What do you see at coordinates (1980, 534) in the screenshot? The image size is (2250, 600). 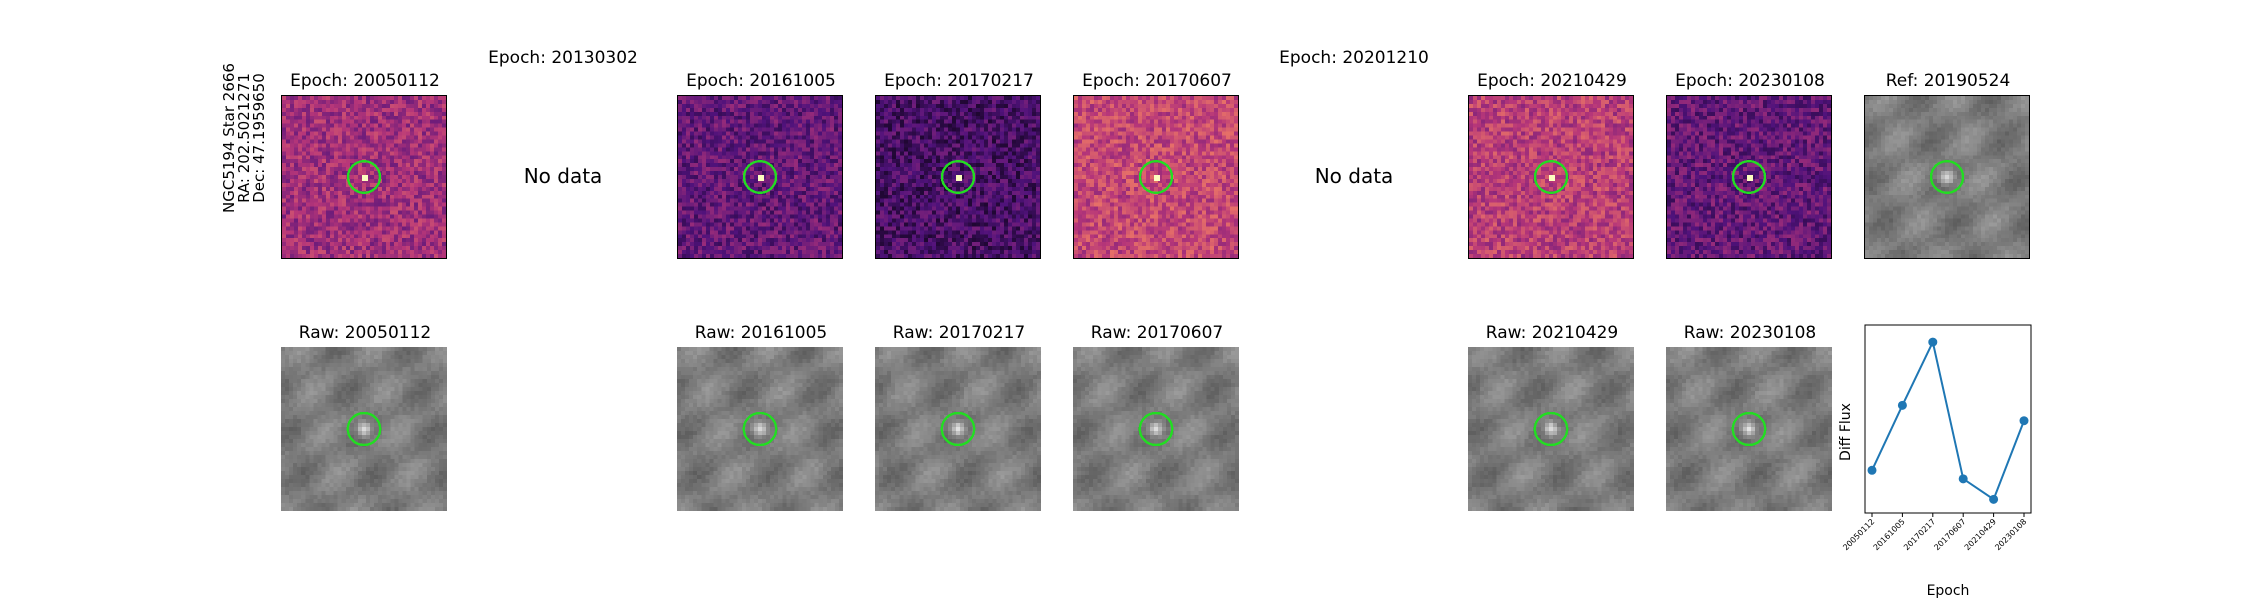 I see `x-tick-label-20210429: 20210429` at bounding box center [1980, 534].